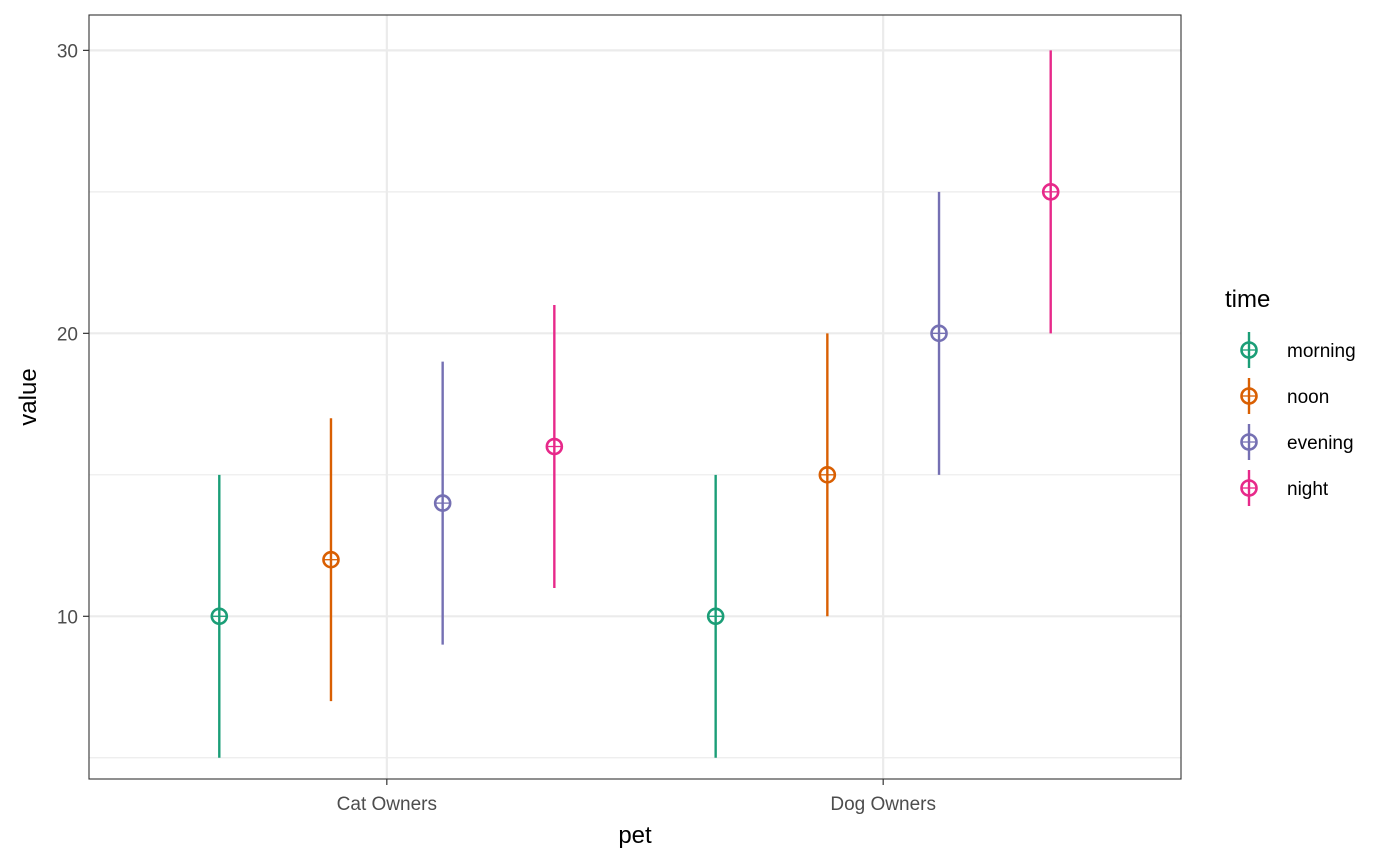  Describe the element at coordinates (67, 617) in the screenshot. I see `y-tick-label: 10` at that location.